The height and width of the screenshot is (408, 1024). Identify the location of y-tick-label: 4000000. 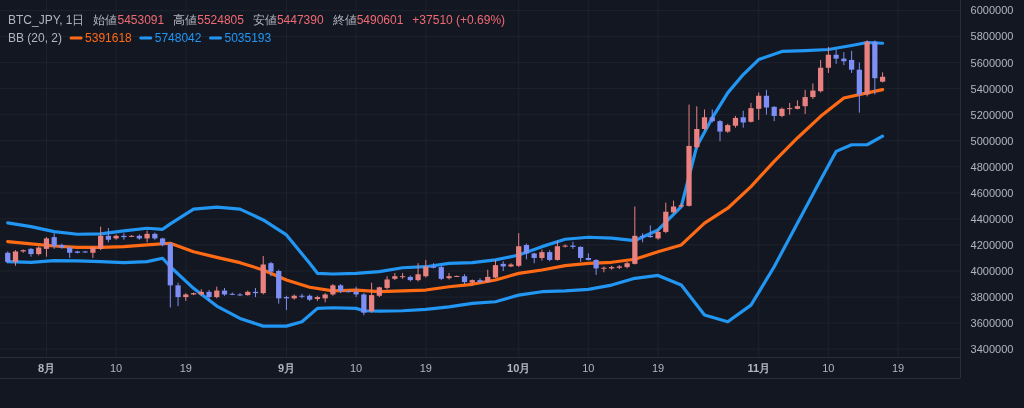
(992, 271).